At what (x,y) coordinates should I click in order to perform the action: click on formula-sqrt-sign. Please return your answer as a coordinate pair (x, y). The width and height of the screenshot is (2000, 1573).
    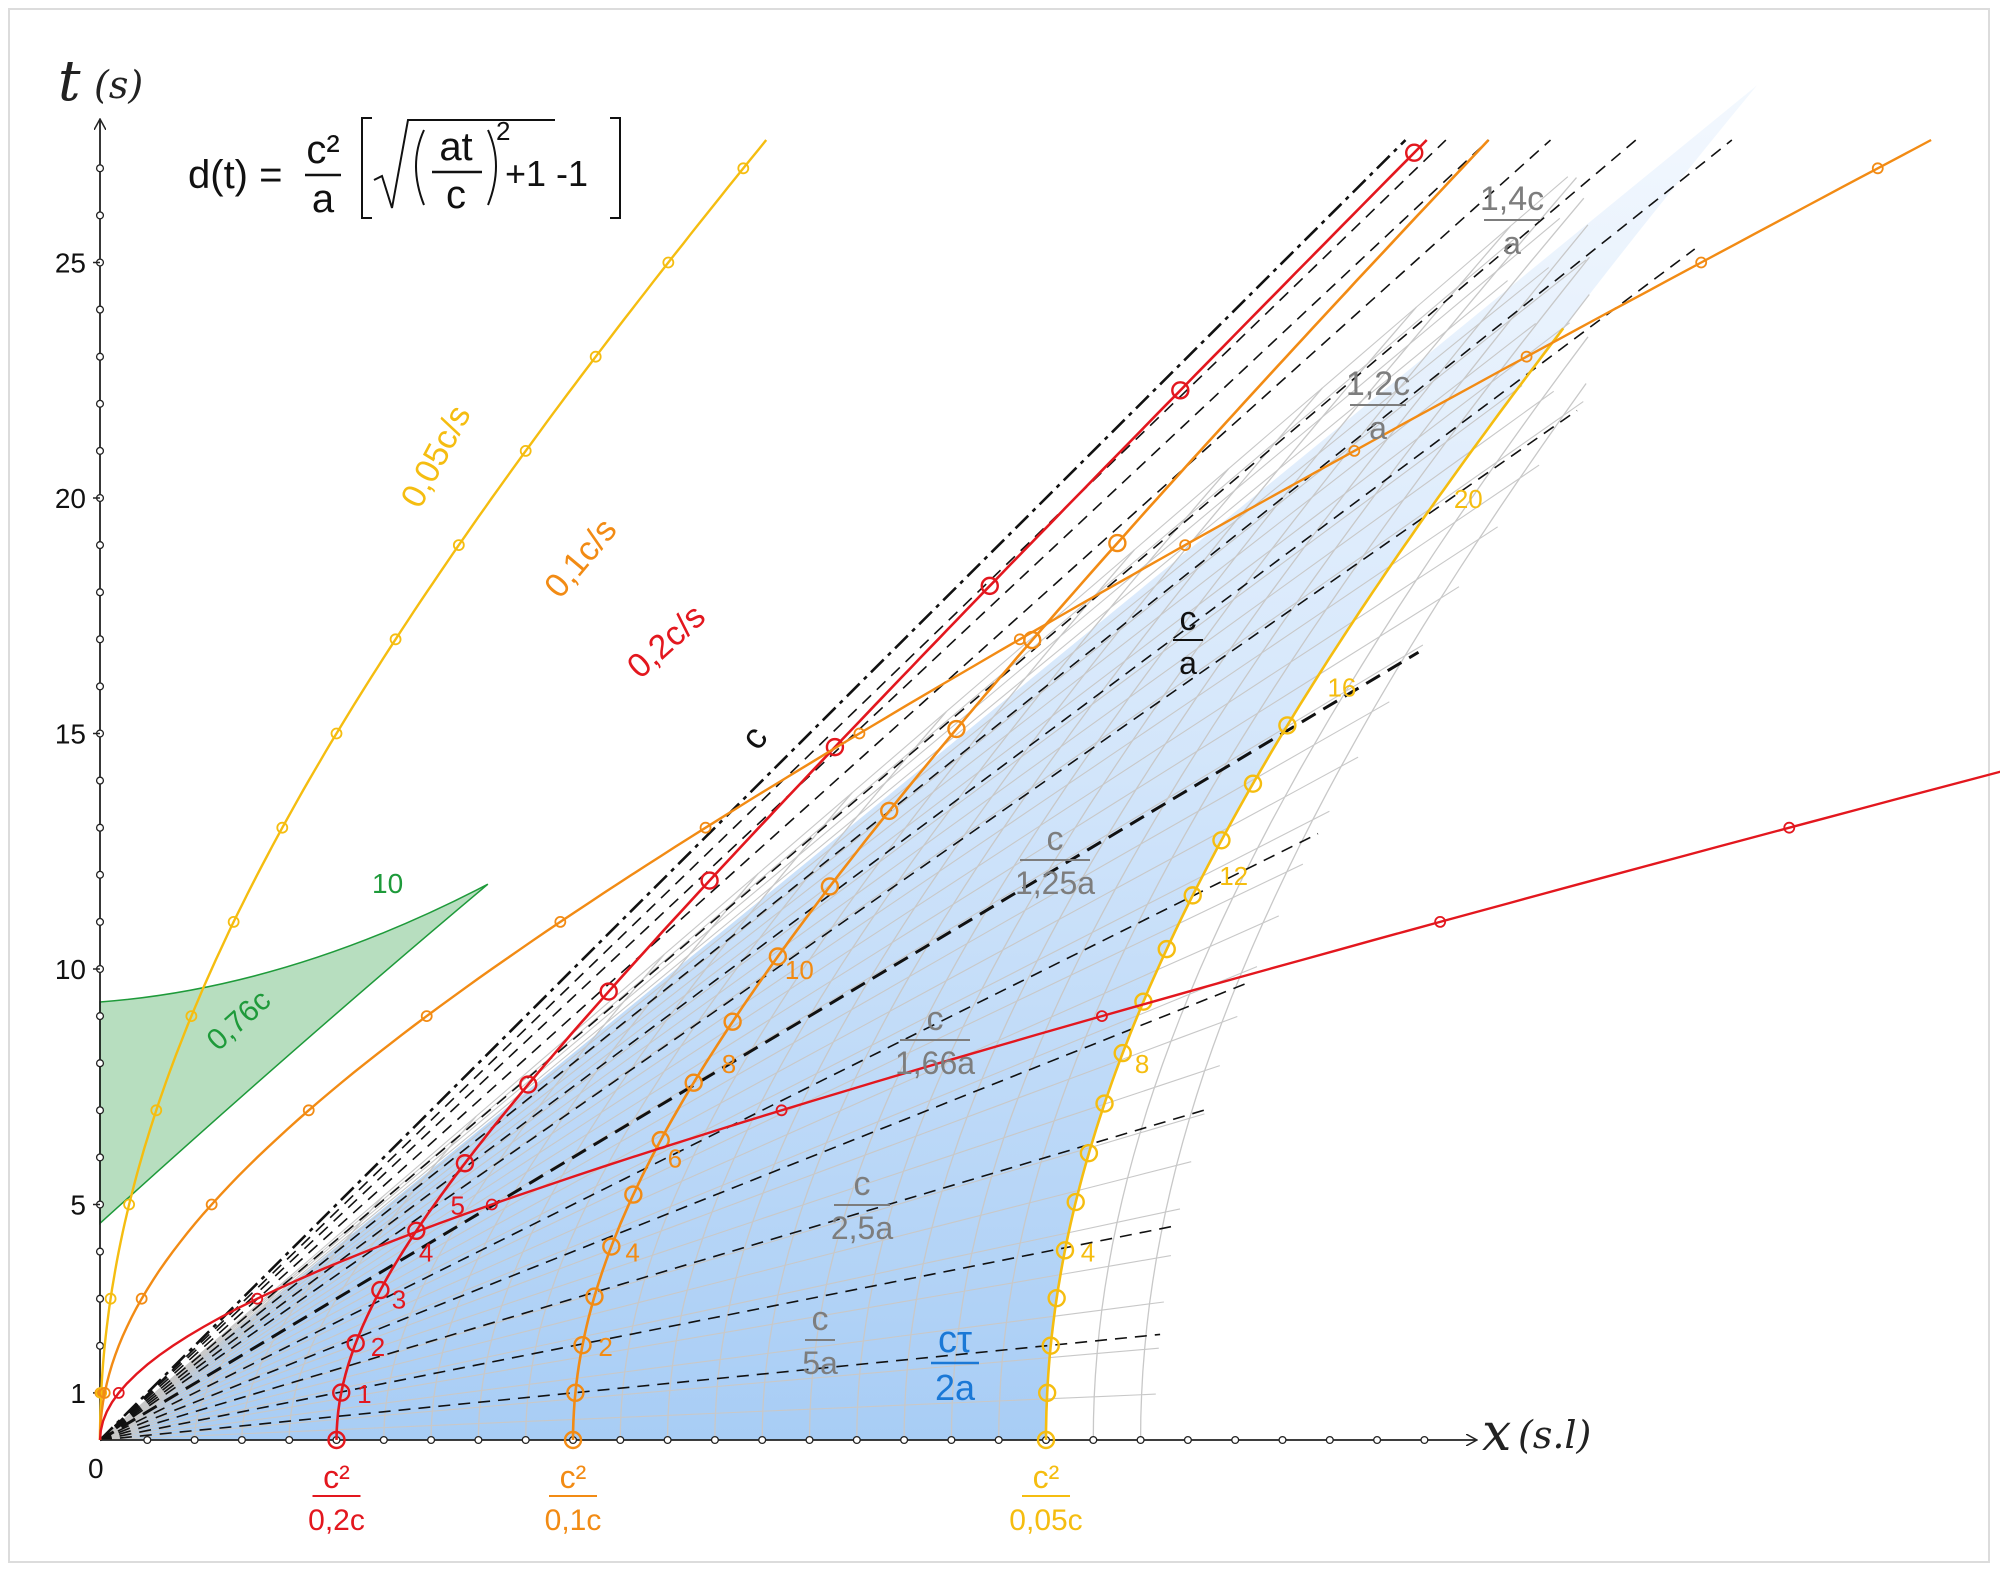
    Looking at the image, I should click on (464, 164).